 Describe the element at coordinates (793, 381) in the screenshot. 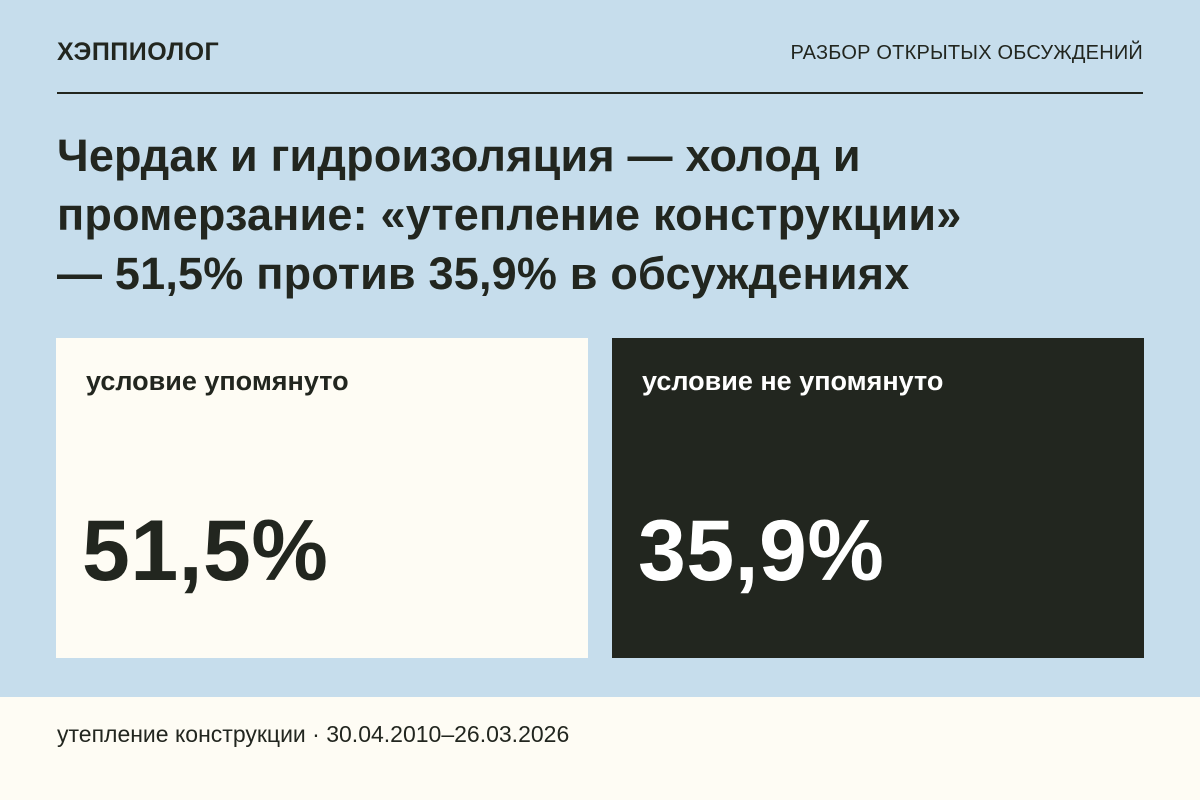

I see `not-mentioned-label: условие не упомянуто` at that location.